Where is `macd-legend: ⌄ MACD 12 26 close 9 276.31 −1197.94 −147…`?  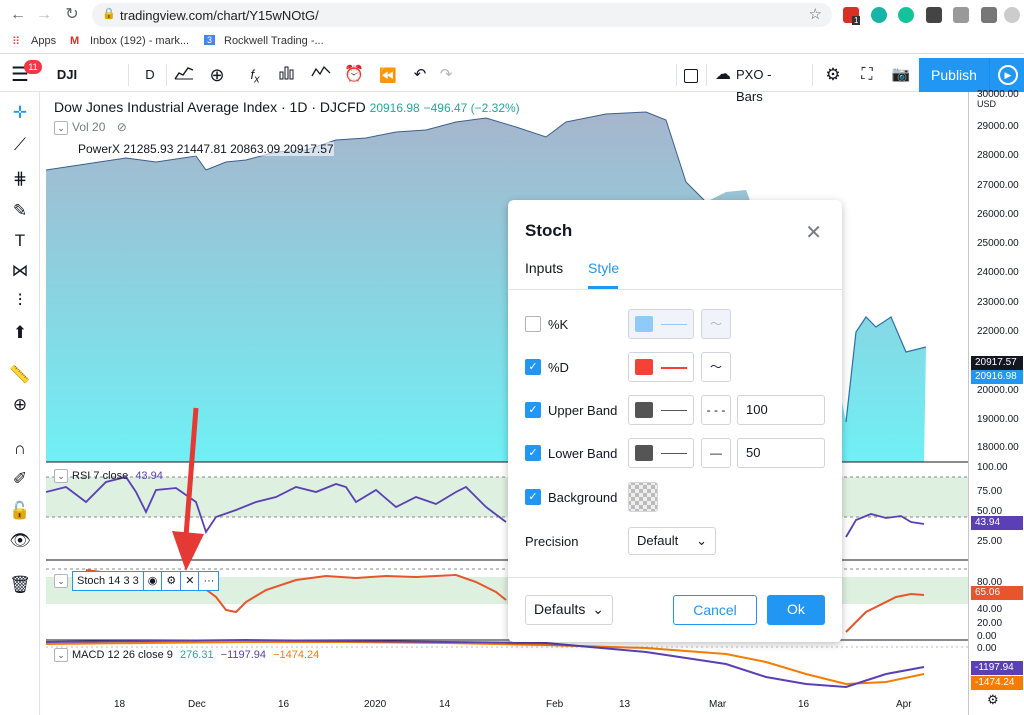 macd-legend: ⌄ MACD 12 26 close 9 276.31 −1197.94 −147… is located at coordinates (186, 655).